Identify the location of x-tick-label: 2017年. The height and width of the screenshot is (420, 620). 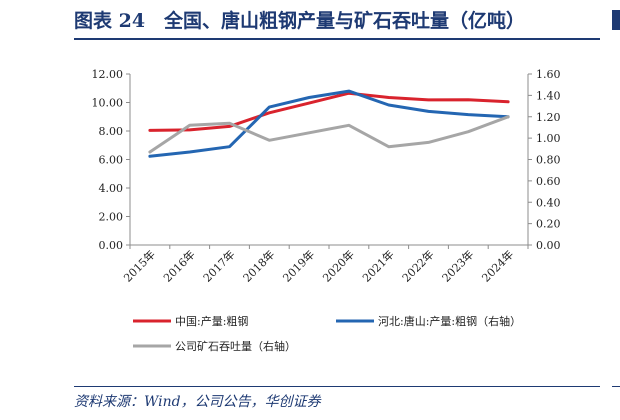
(218, 265).